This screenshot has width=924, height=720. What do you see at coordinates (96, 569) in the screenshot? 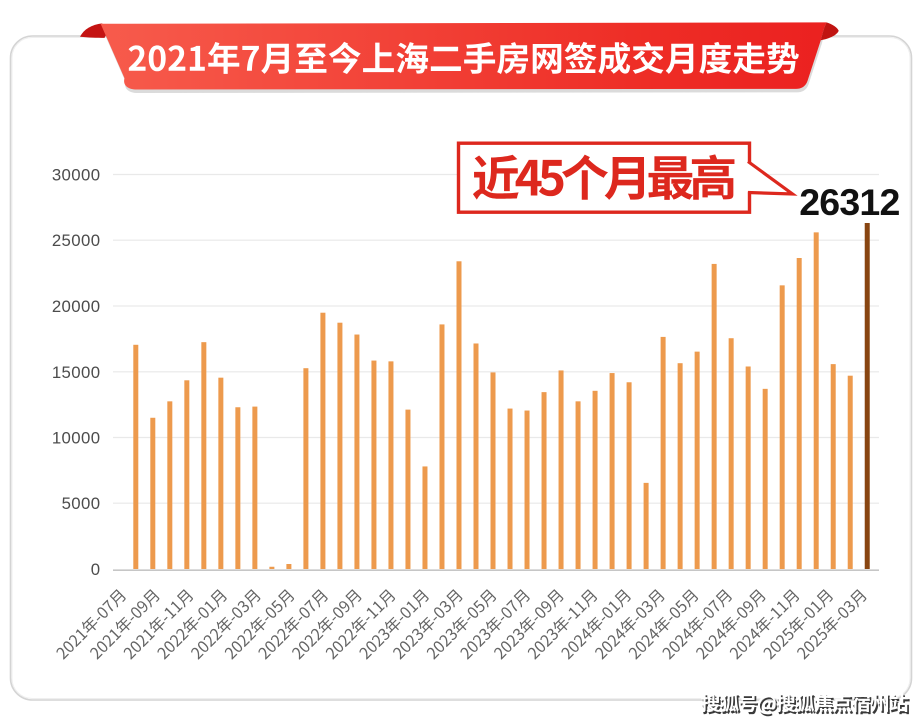
I see `svg-text: 0` at bounding box center [96, 569].